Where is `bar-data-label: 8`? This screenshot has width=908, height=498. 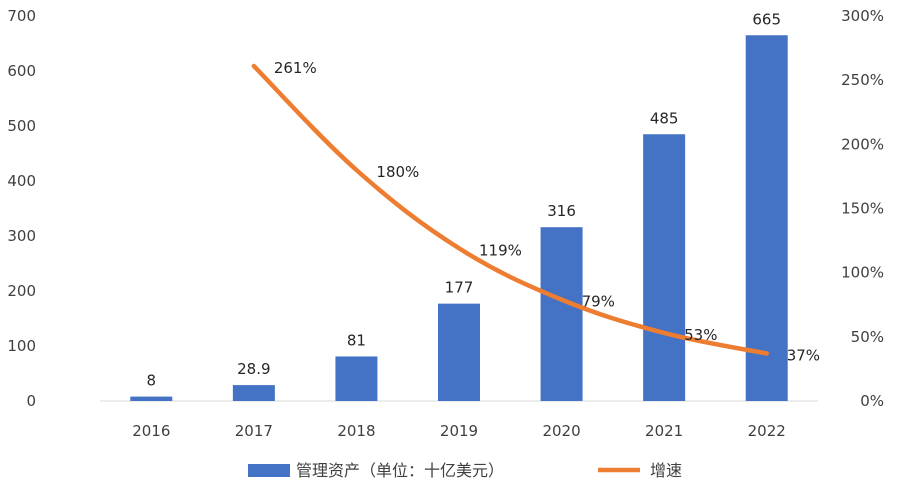 bar-data-label: 8 is located at coordinates (152, 381).